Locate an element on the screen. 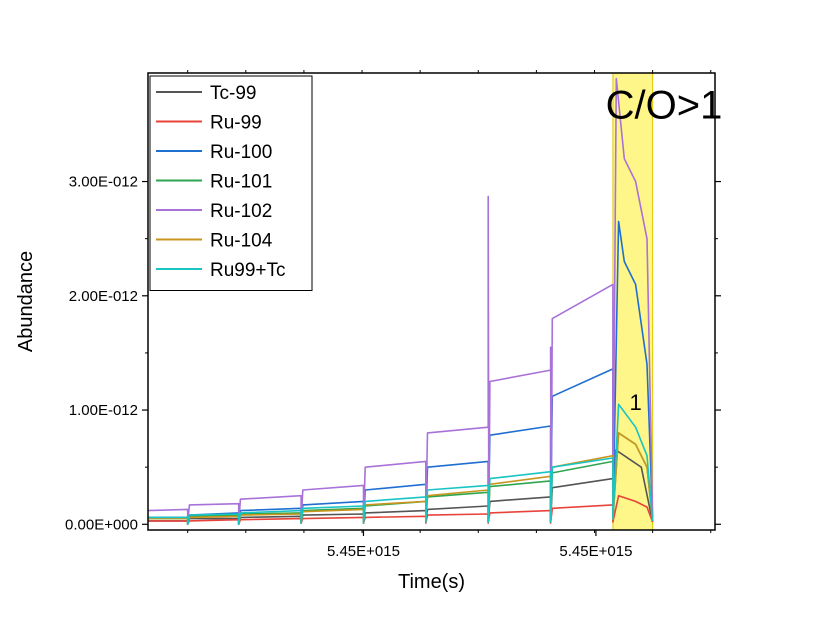  y-tick-label: 3.00E-012 is located at coordinates (103, 182).